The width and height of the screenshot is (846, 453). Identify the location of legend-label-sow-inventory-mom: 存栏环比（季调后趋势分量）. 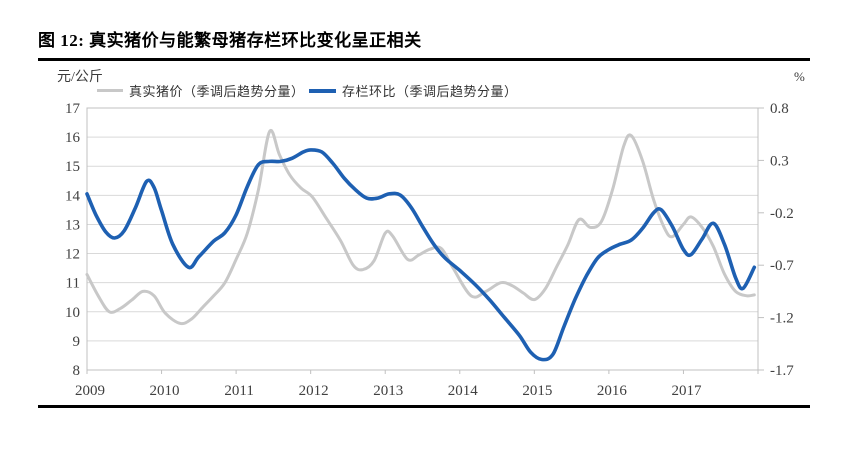
(430, 91).